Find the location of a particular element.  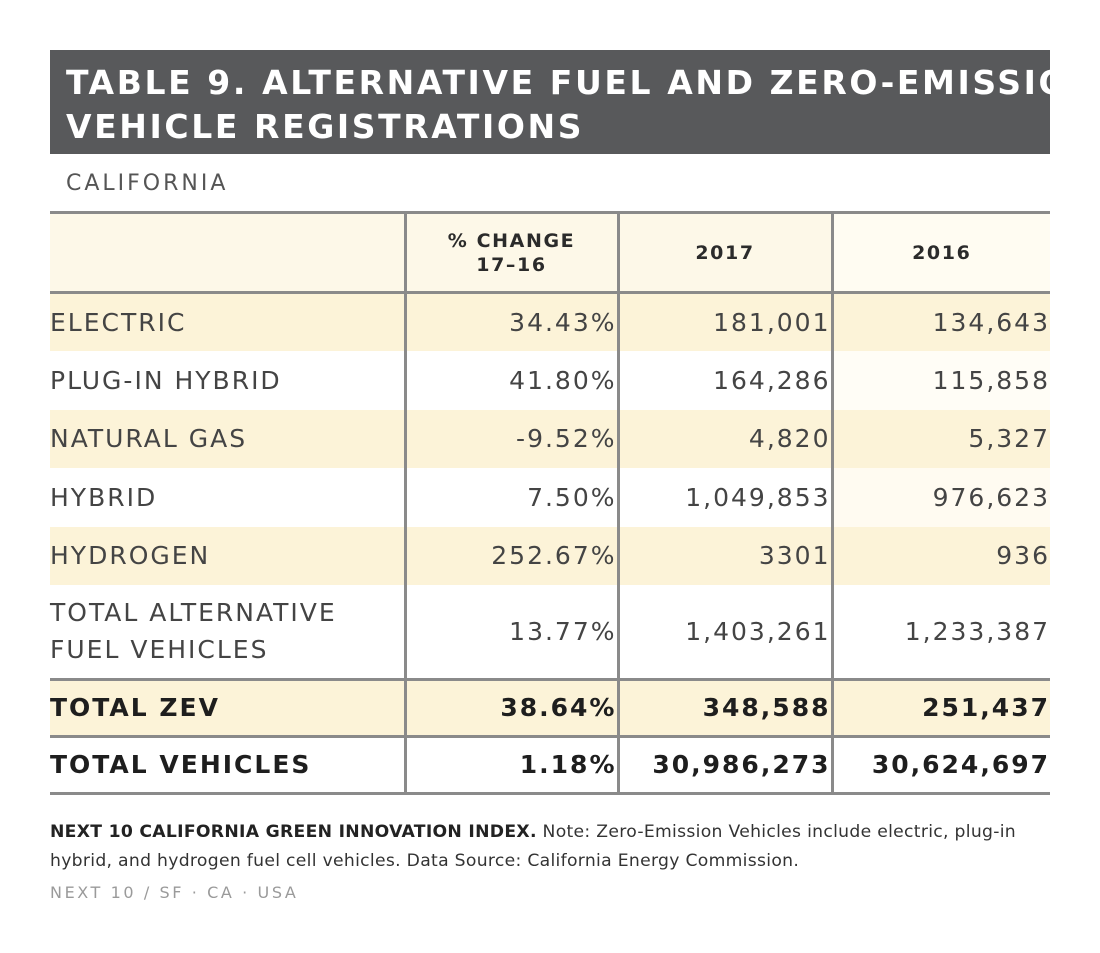

cell-2016: 976,623 is located at coordinates (940, 497).